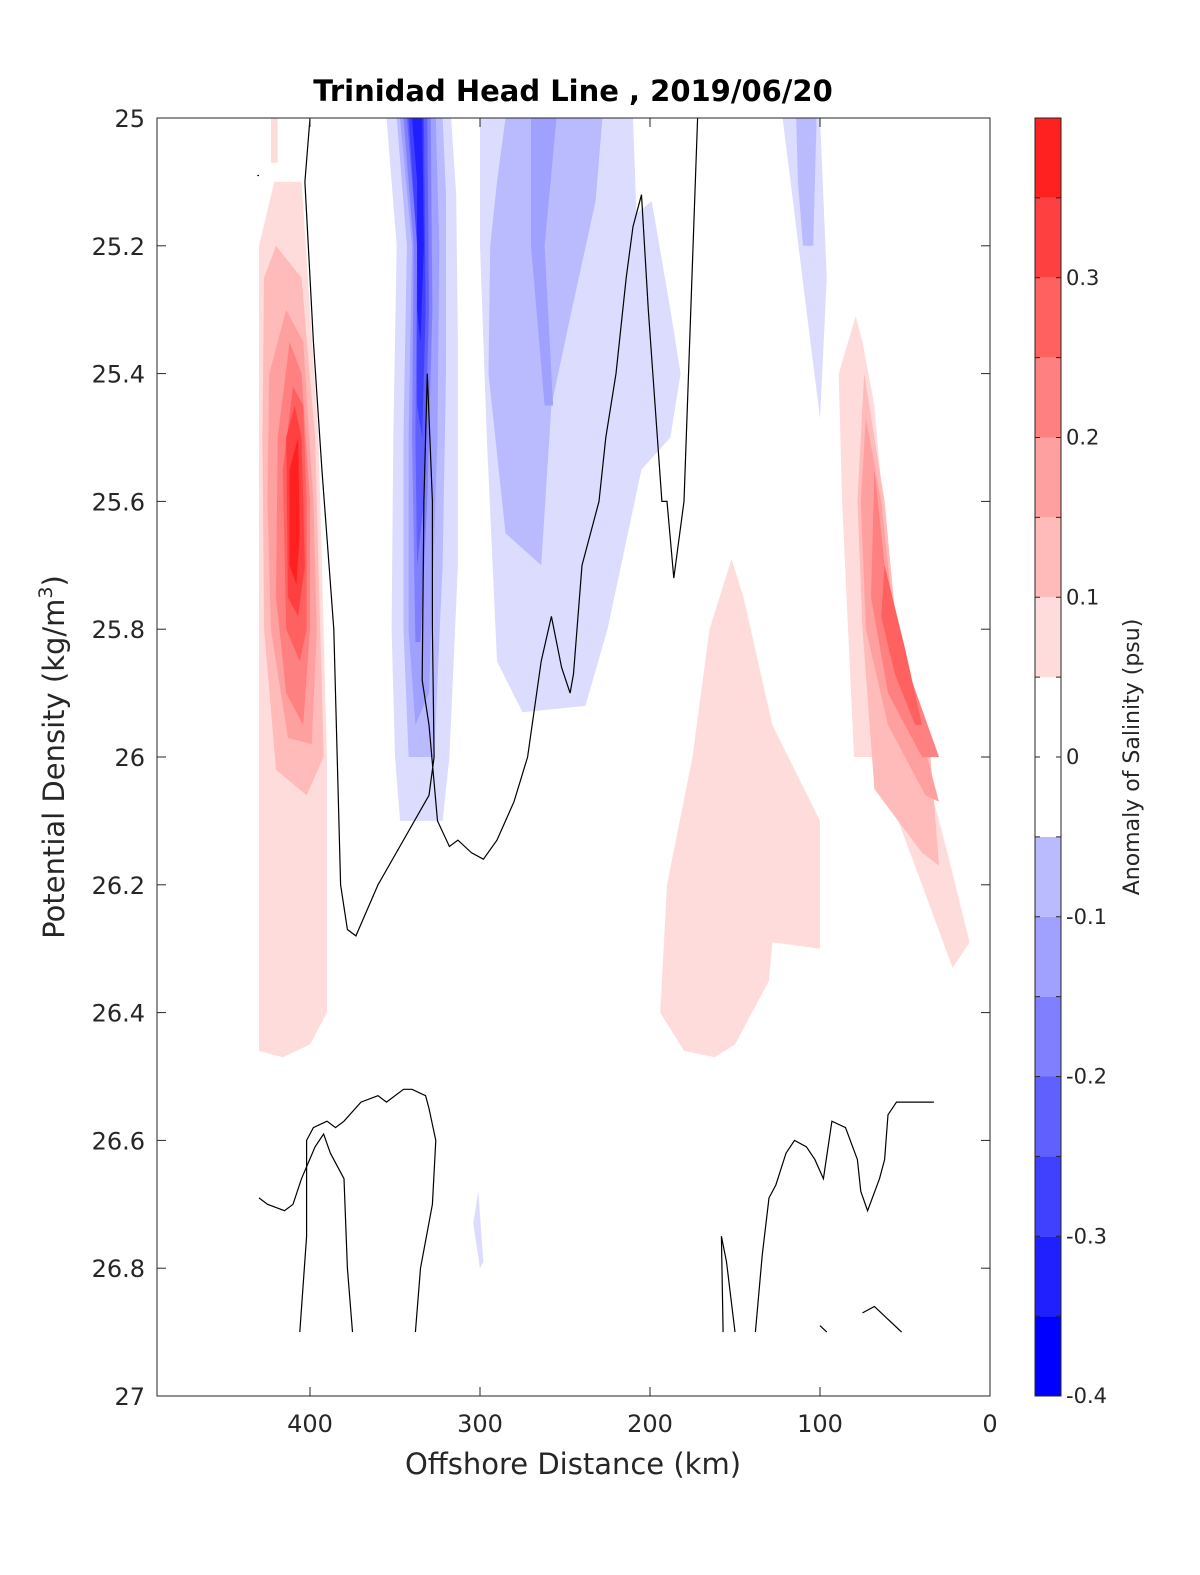 Image resolution: width=1200 pixels, height=1575 pixels. Describe the element at coordinates (118, 375) in the screenshot. I see `y-tick-label: 25.4` at that location.